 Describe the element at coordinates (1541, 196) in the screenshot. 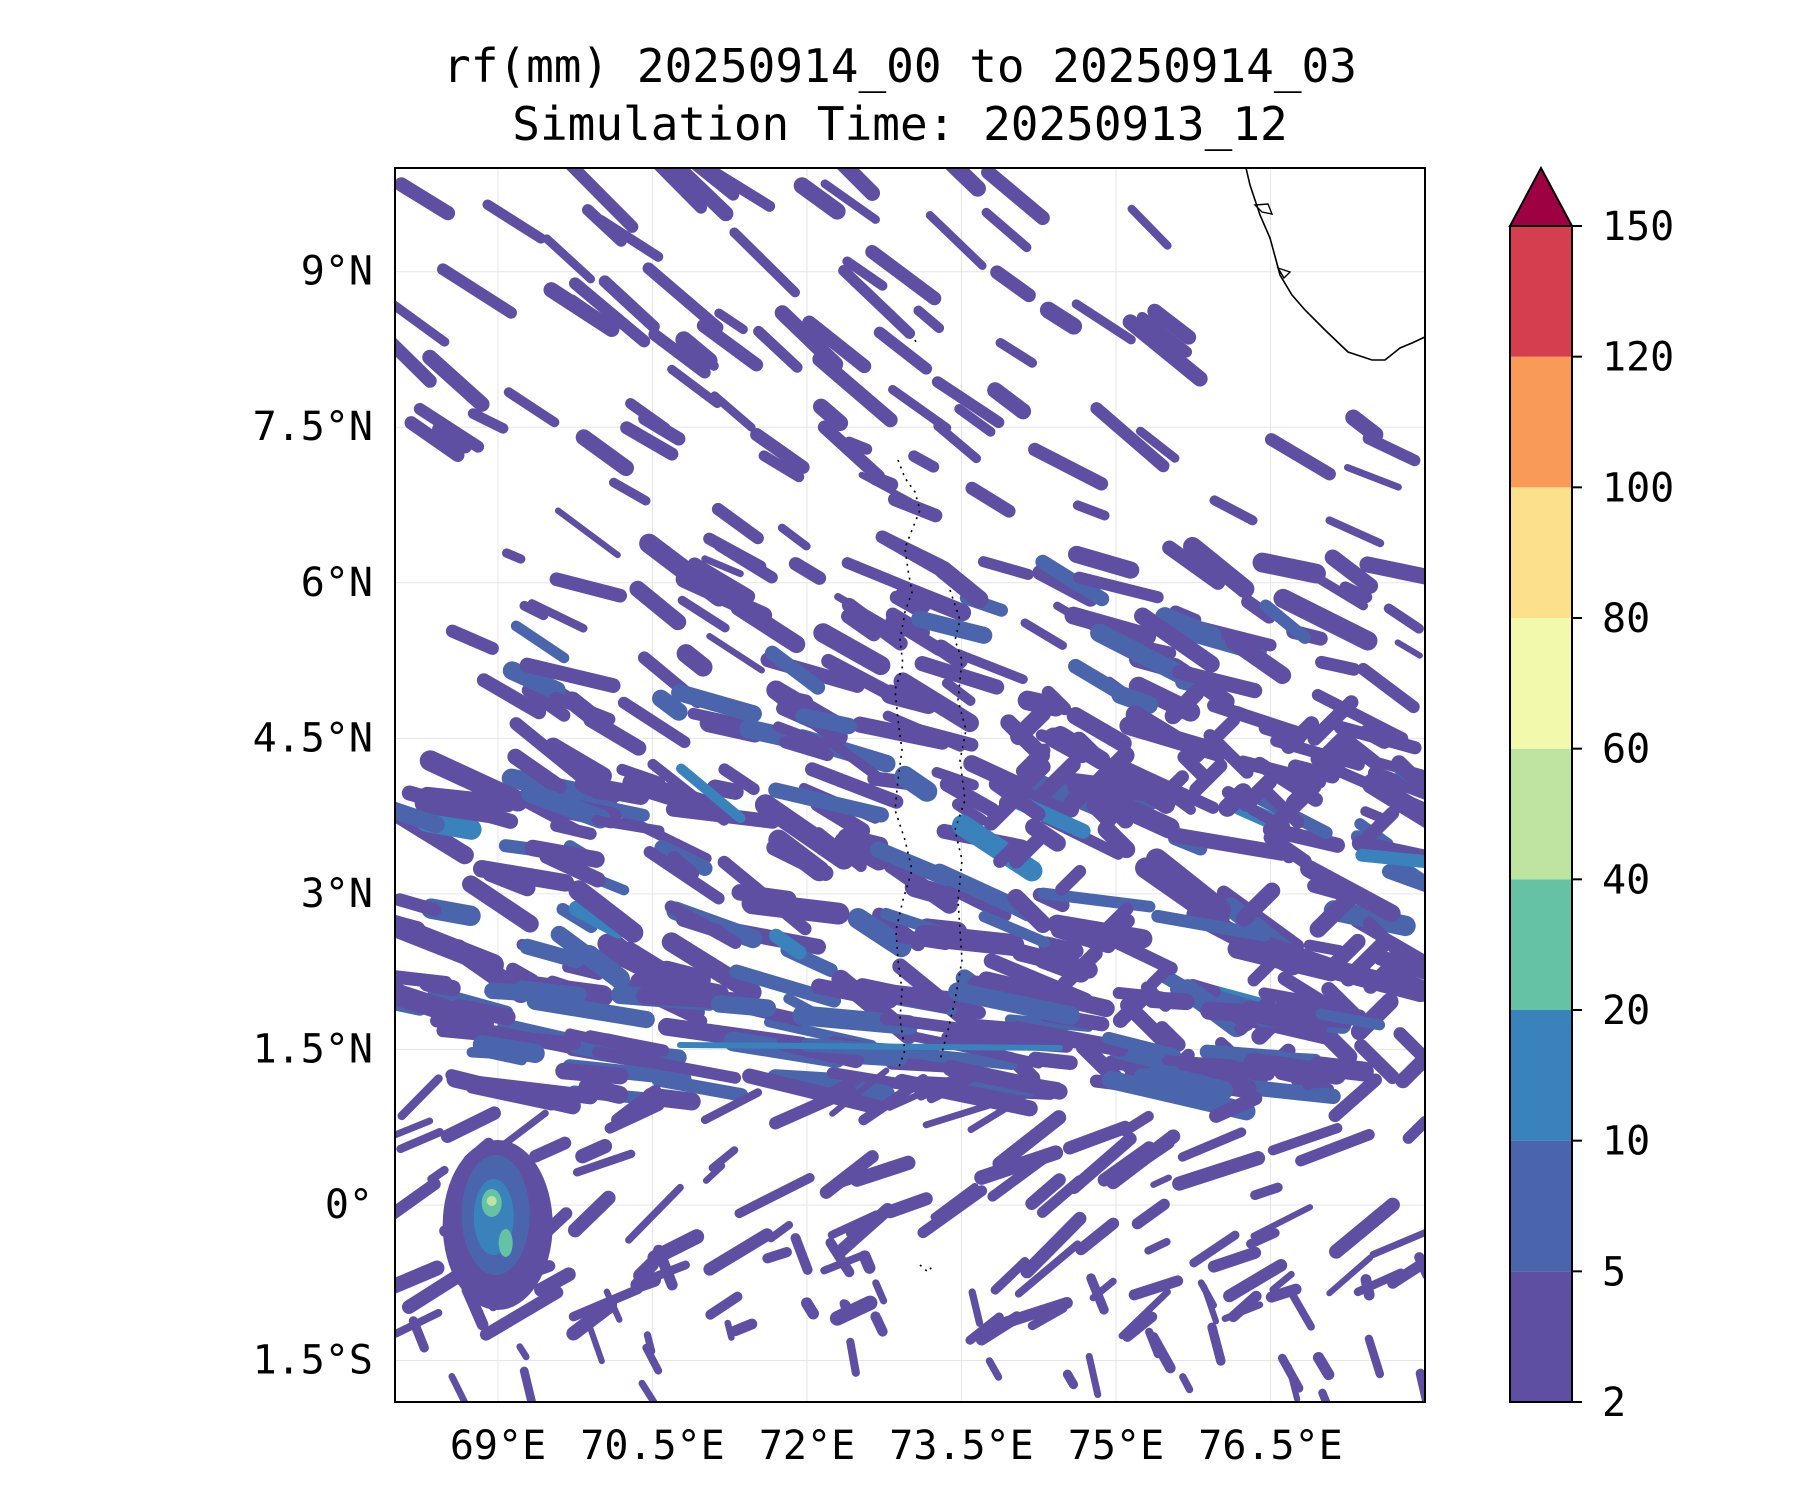

I see `colorbar-extend-arrow` at that location.